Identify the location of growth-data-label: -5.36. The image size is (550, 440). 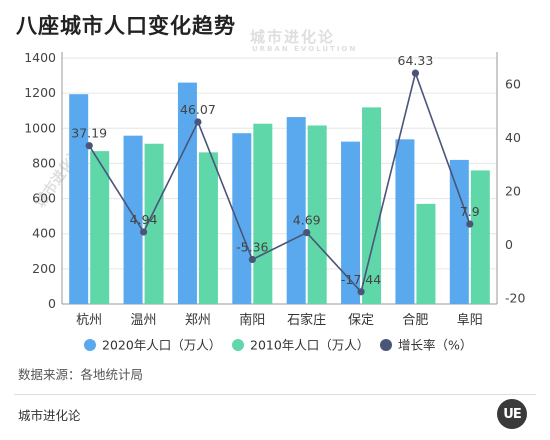
(252, 247).